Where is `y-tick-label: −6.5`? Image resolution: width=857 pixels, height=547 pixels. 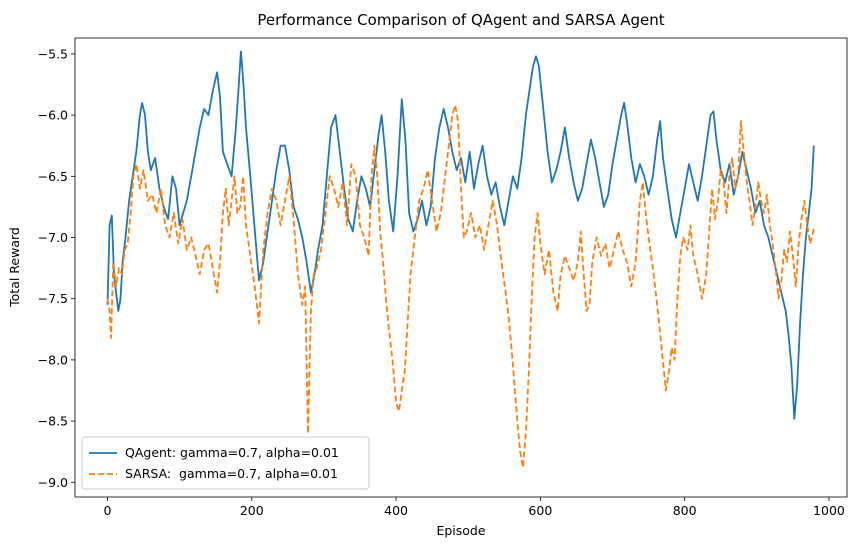
y-tick-label: −6.5 is located at coordinates (53, 176).